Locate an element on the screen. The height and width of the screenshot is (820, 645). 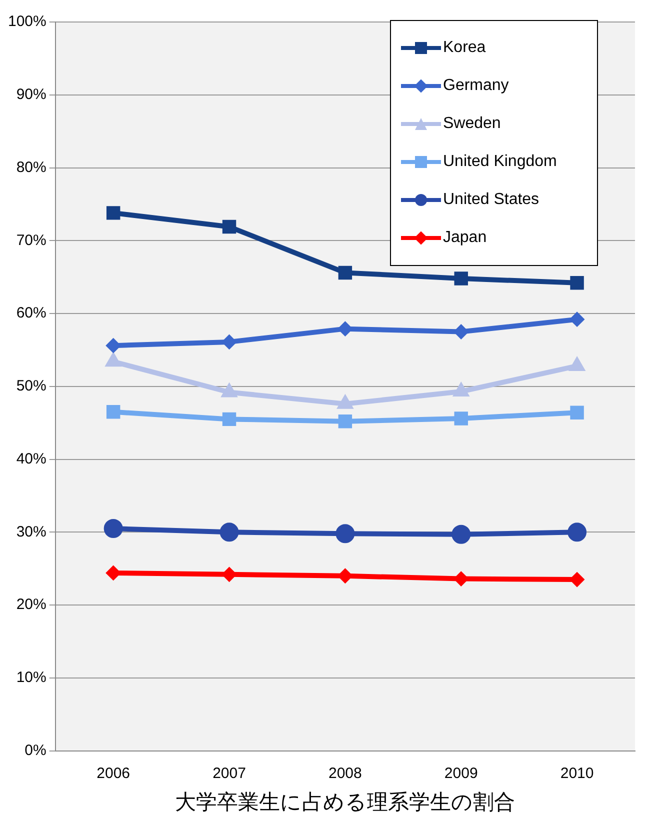
y-tick-label: 30% is located at coordinates (31, 531).